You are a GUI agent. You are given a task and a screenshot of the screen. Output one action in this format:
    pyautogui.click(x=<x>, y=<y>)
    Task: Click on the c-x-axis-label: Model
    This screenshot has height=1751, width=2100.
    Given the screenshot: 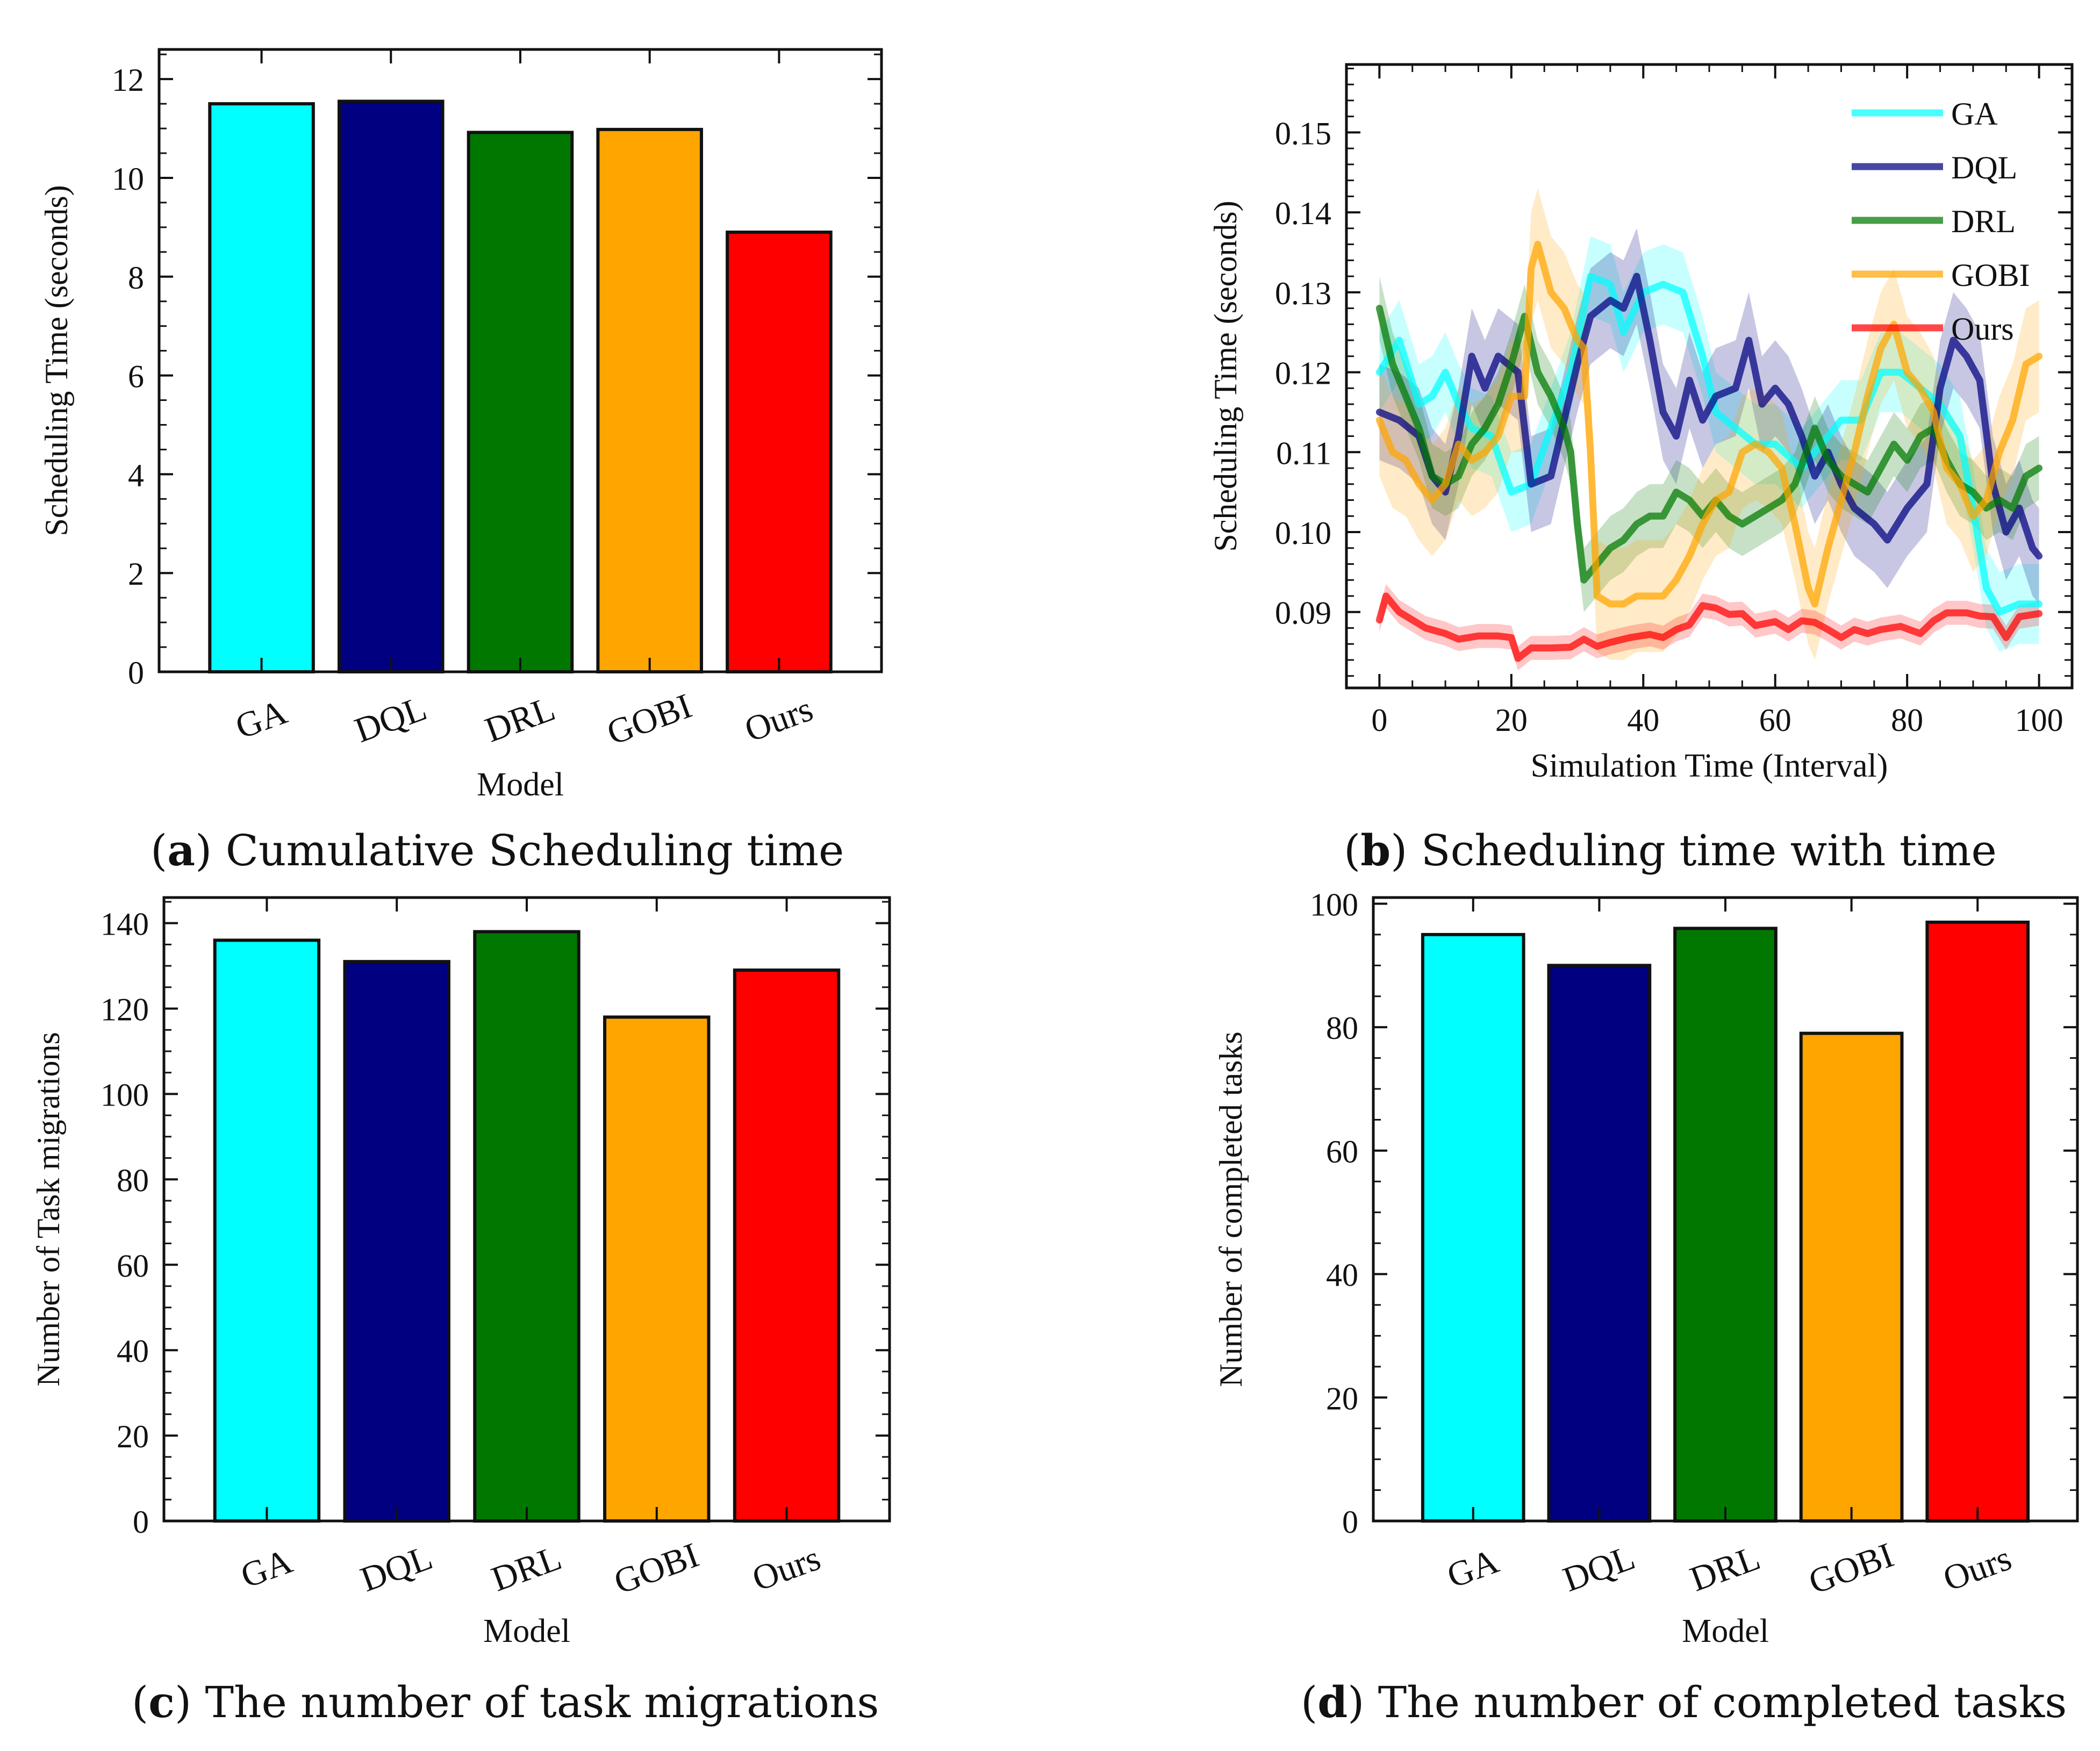 What is the action you would take?
    pyautogui.click(x=526, y=1631)
    